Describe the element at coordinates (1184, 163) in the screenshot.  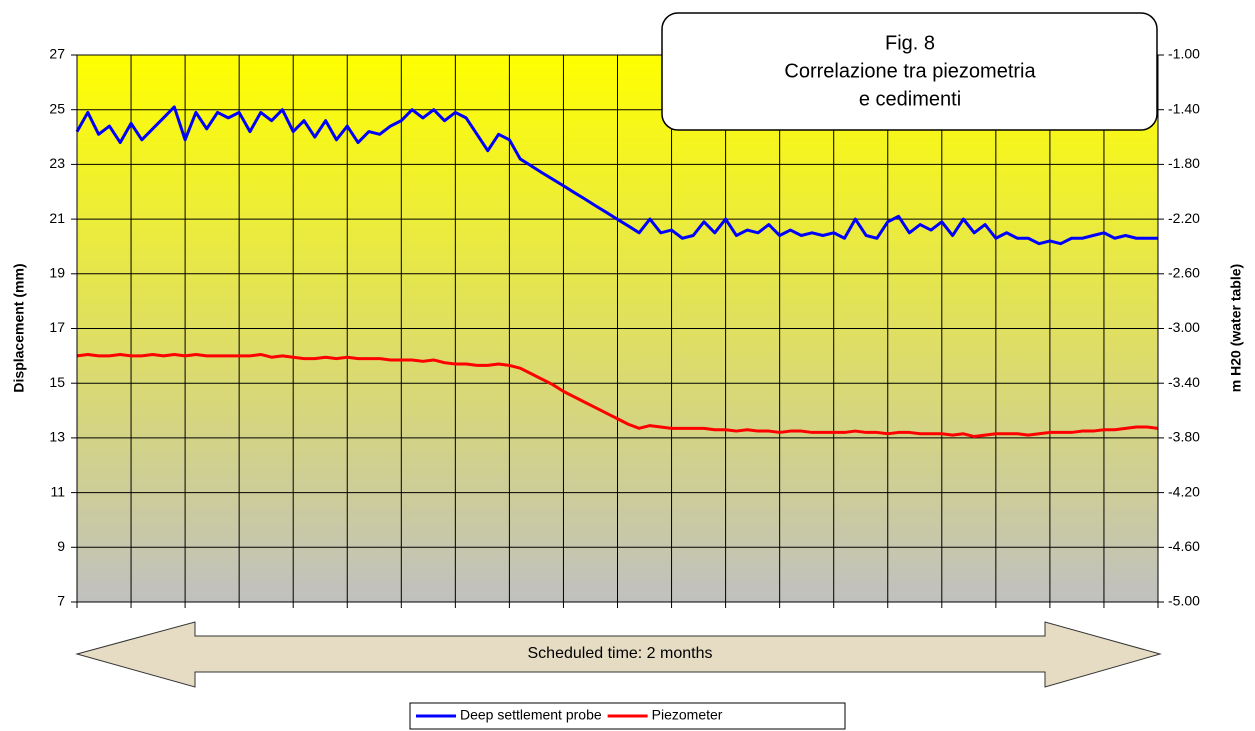
I see `y2-tick-label: -1.80` at that location.